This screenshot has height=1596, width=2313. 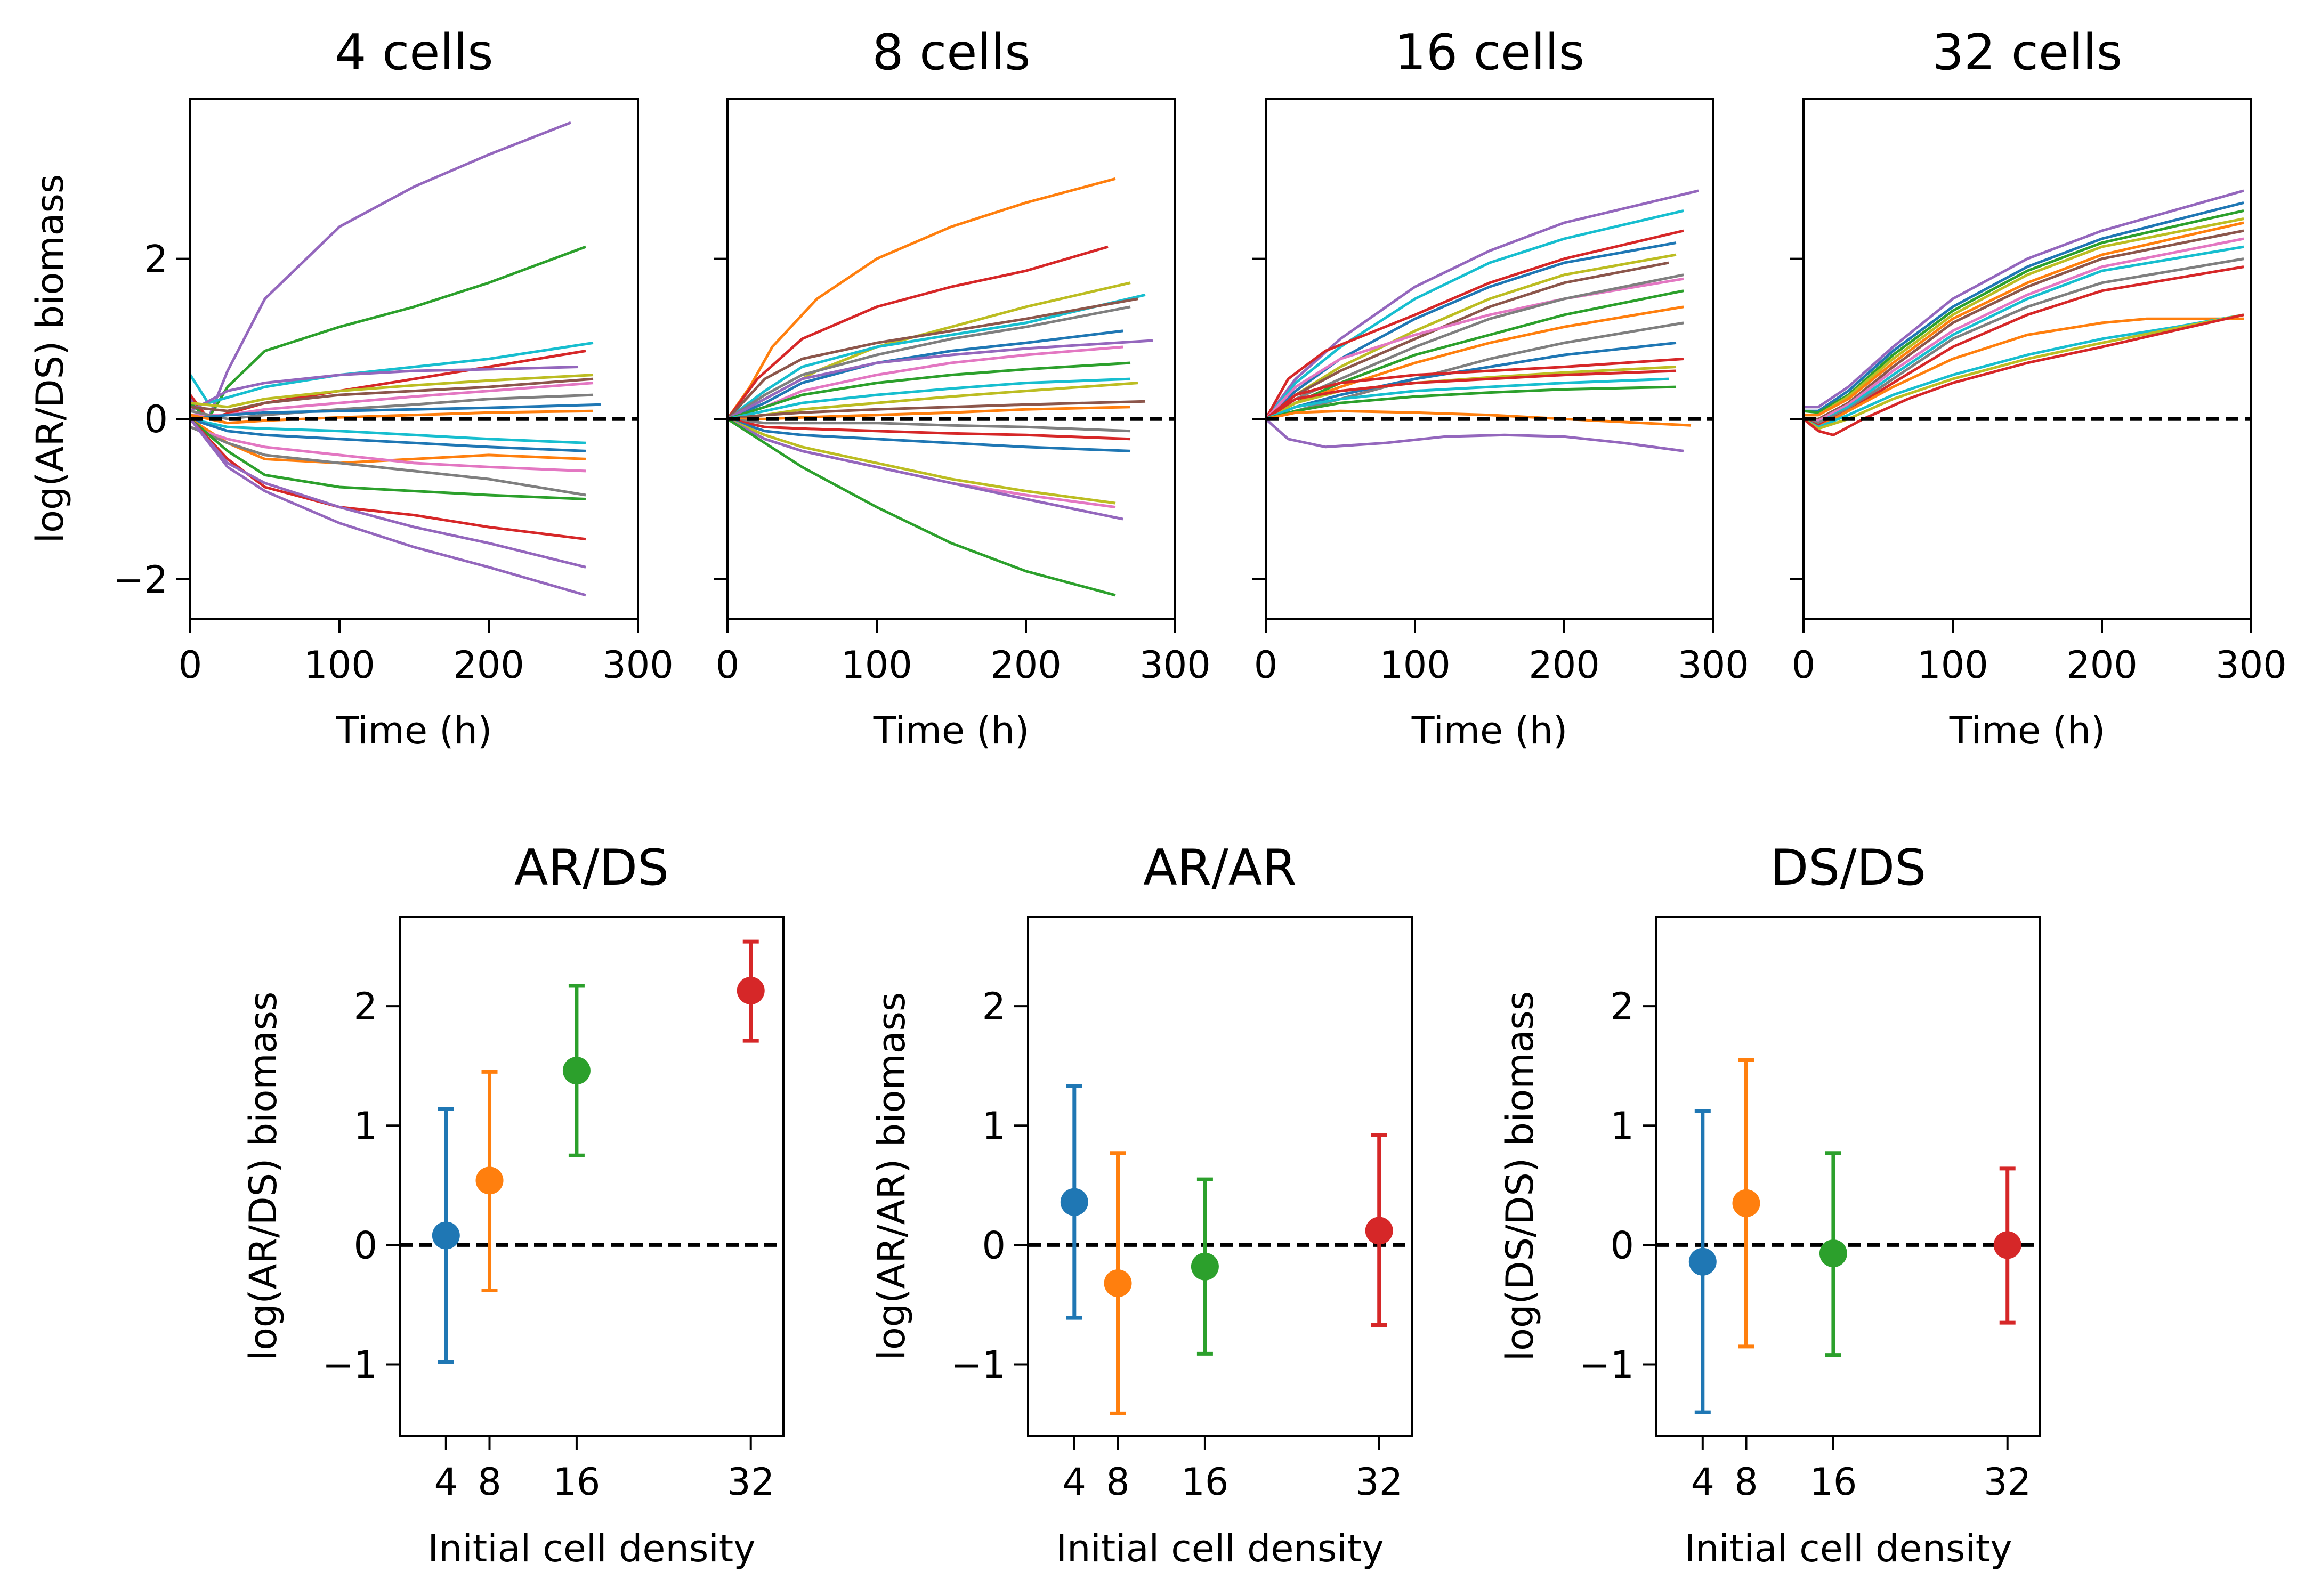 What do you see at coordinates (141, 580) in the screenshot?
I see `y-tick-label: −2` at bounding box center [141, 580].